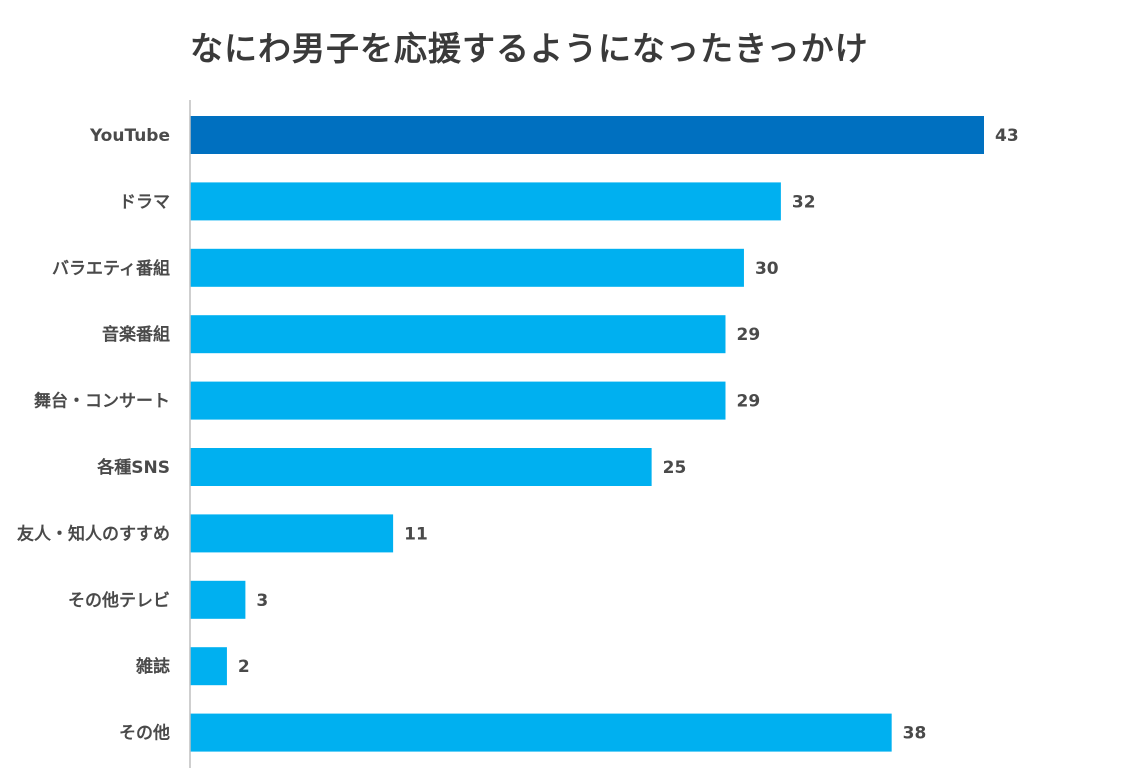  I want to click on data-label: 2, so click(244, 667).